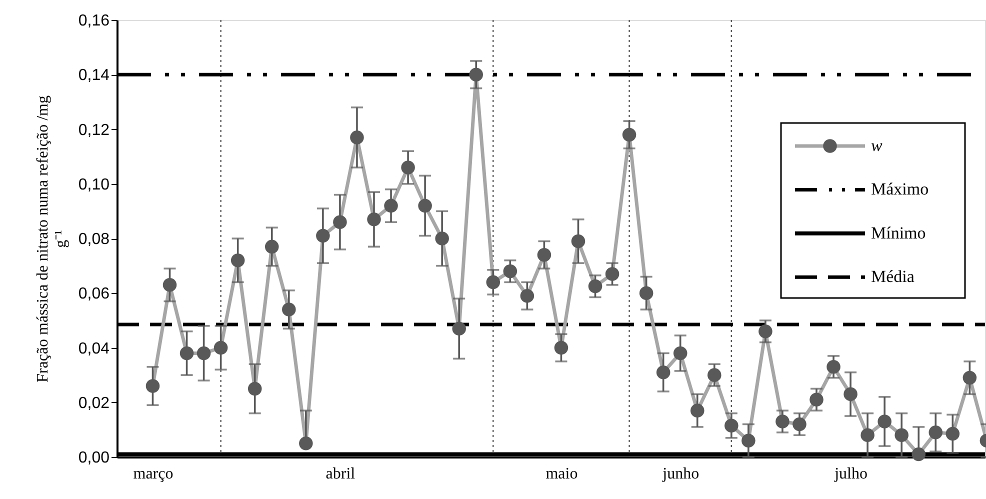  I want to click on y-tick-label: 0,10, so click(94, 185).